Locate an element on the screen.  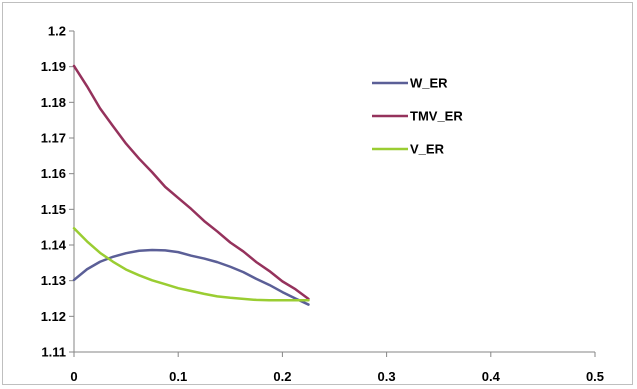
y-tick-label: 1.13 is located at coordinates (53, 280).